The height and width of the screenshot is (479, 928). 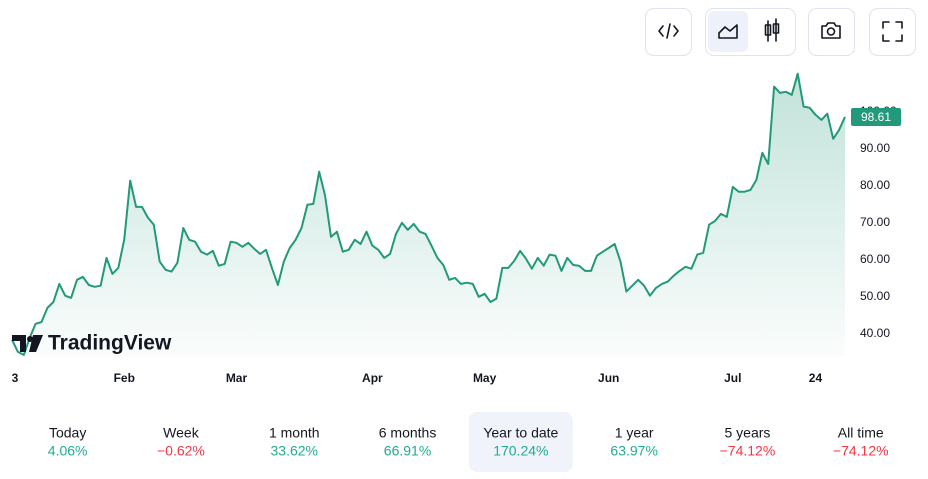 I want to click on last-price-badge, so click(x=876, y=116).